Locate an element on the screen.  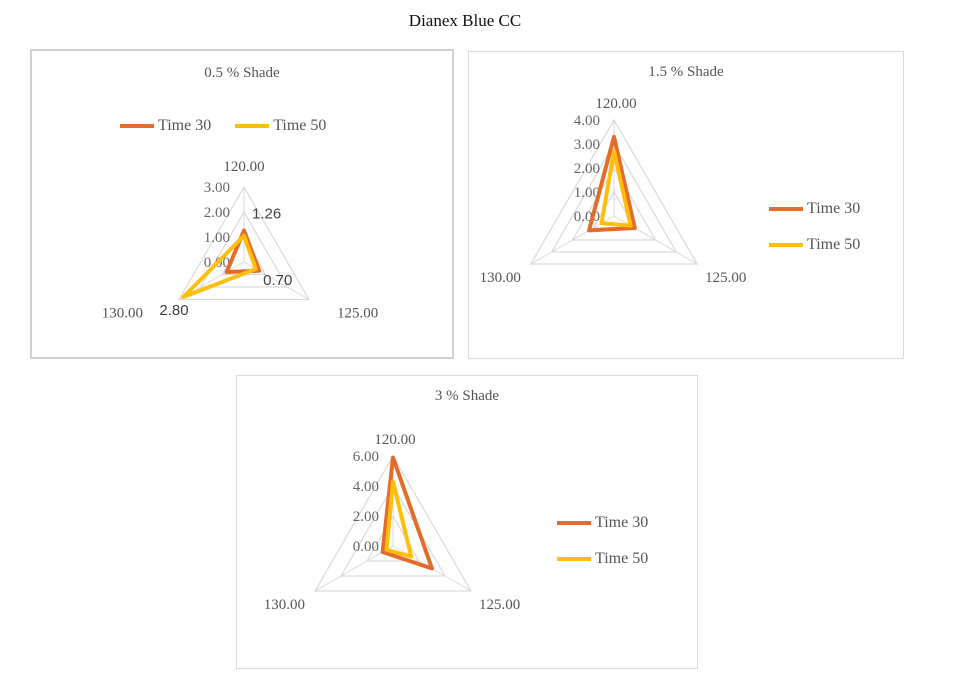
chart-title: 3 % Shade is located at coordinates (467, 396).